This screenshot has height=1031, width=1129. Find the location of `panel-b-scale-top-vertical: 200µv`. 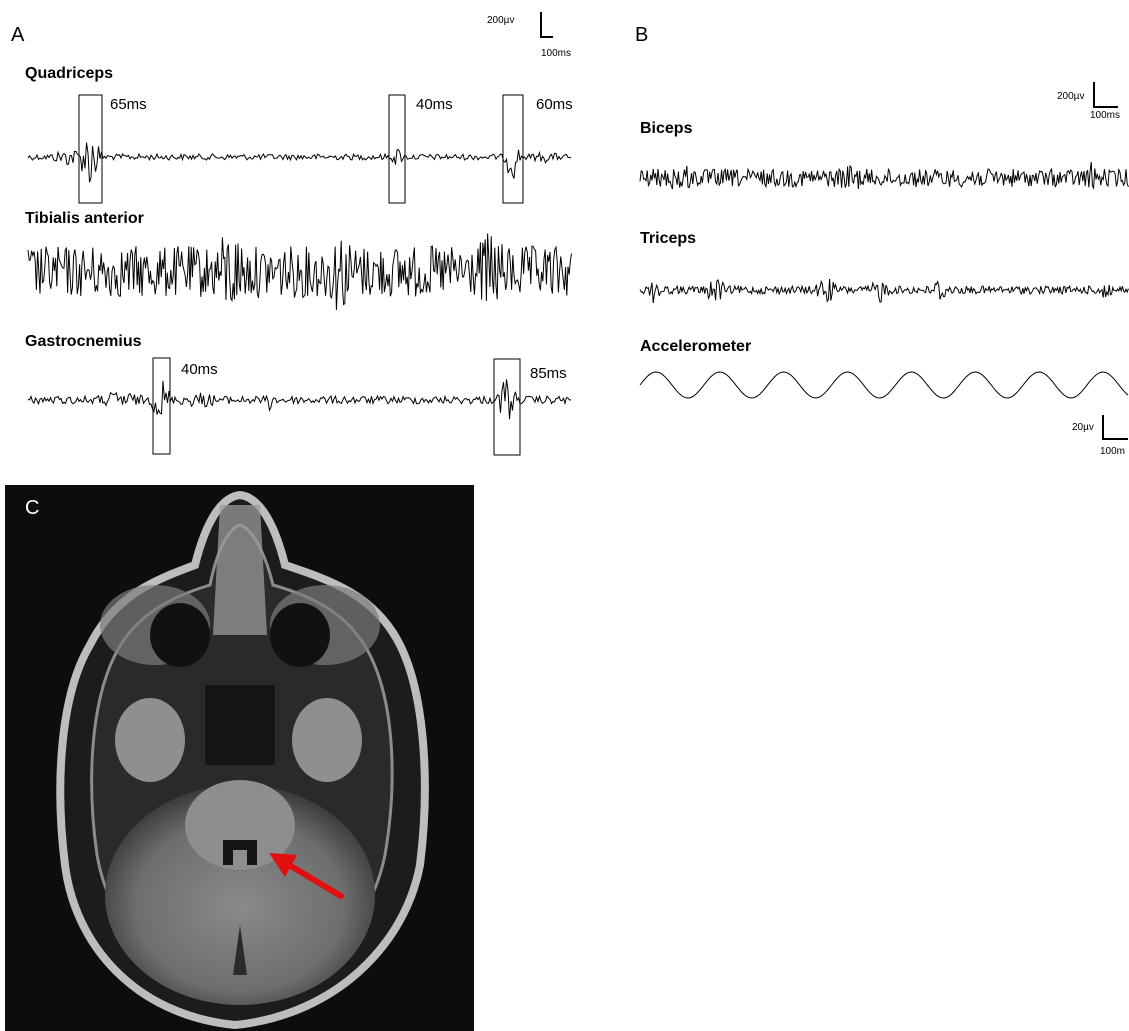

panel-b-scale-top-vertical: 200µv is located at coordinates (1071, 96).